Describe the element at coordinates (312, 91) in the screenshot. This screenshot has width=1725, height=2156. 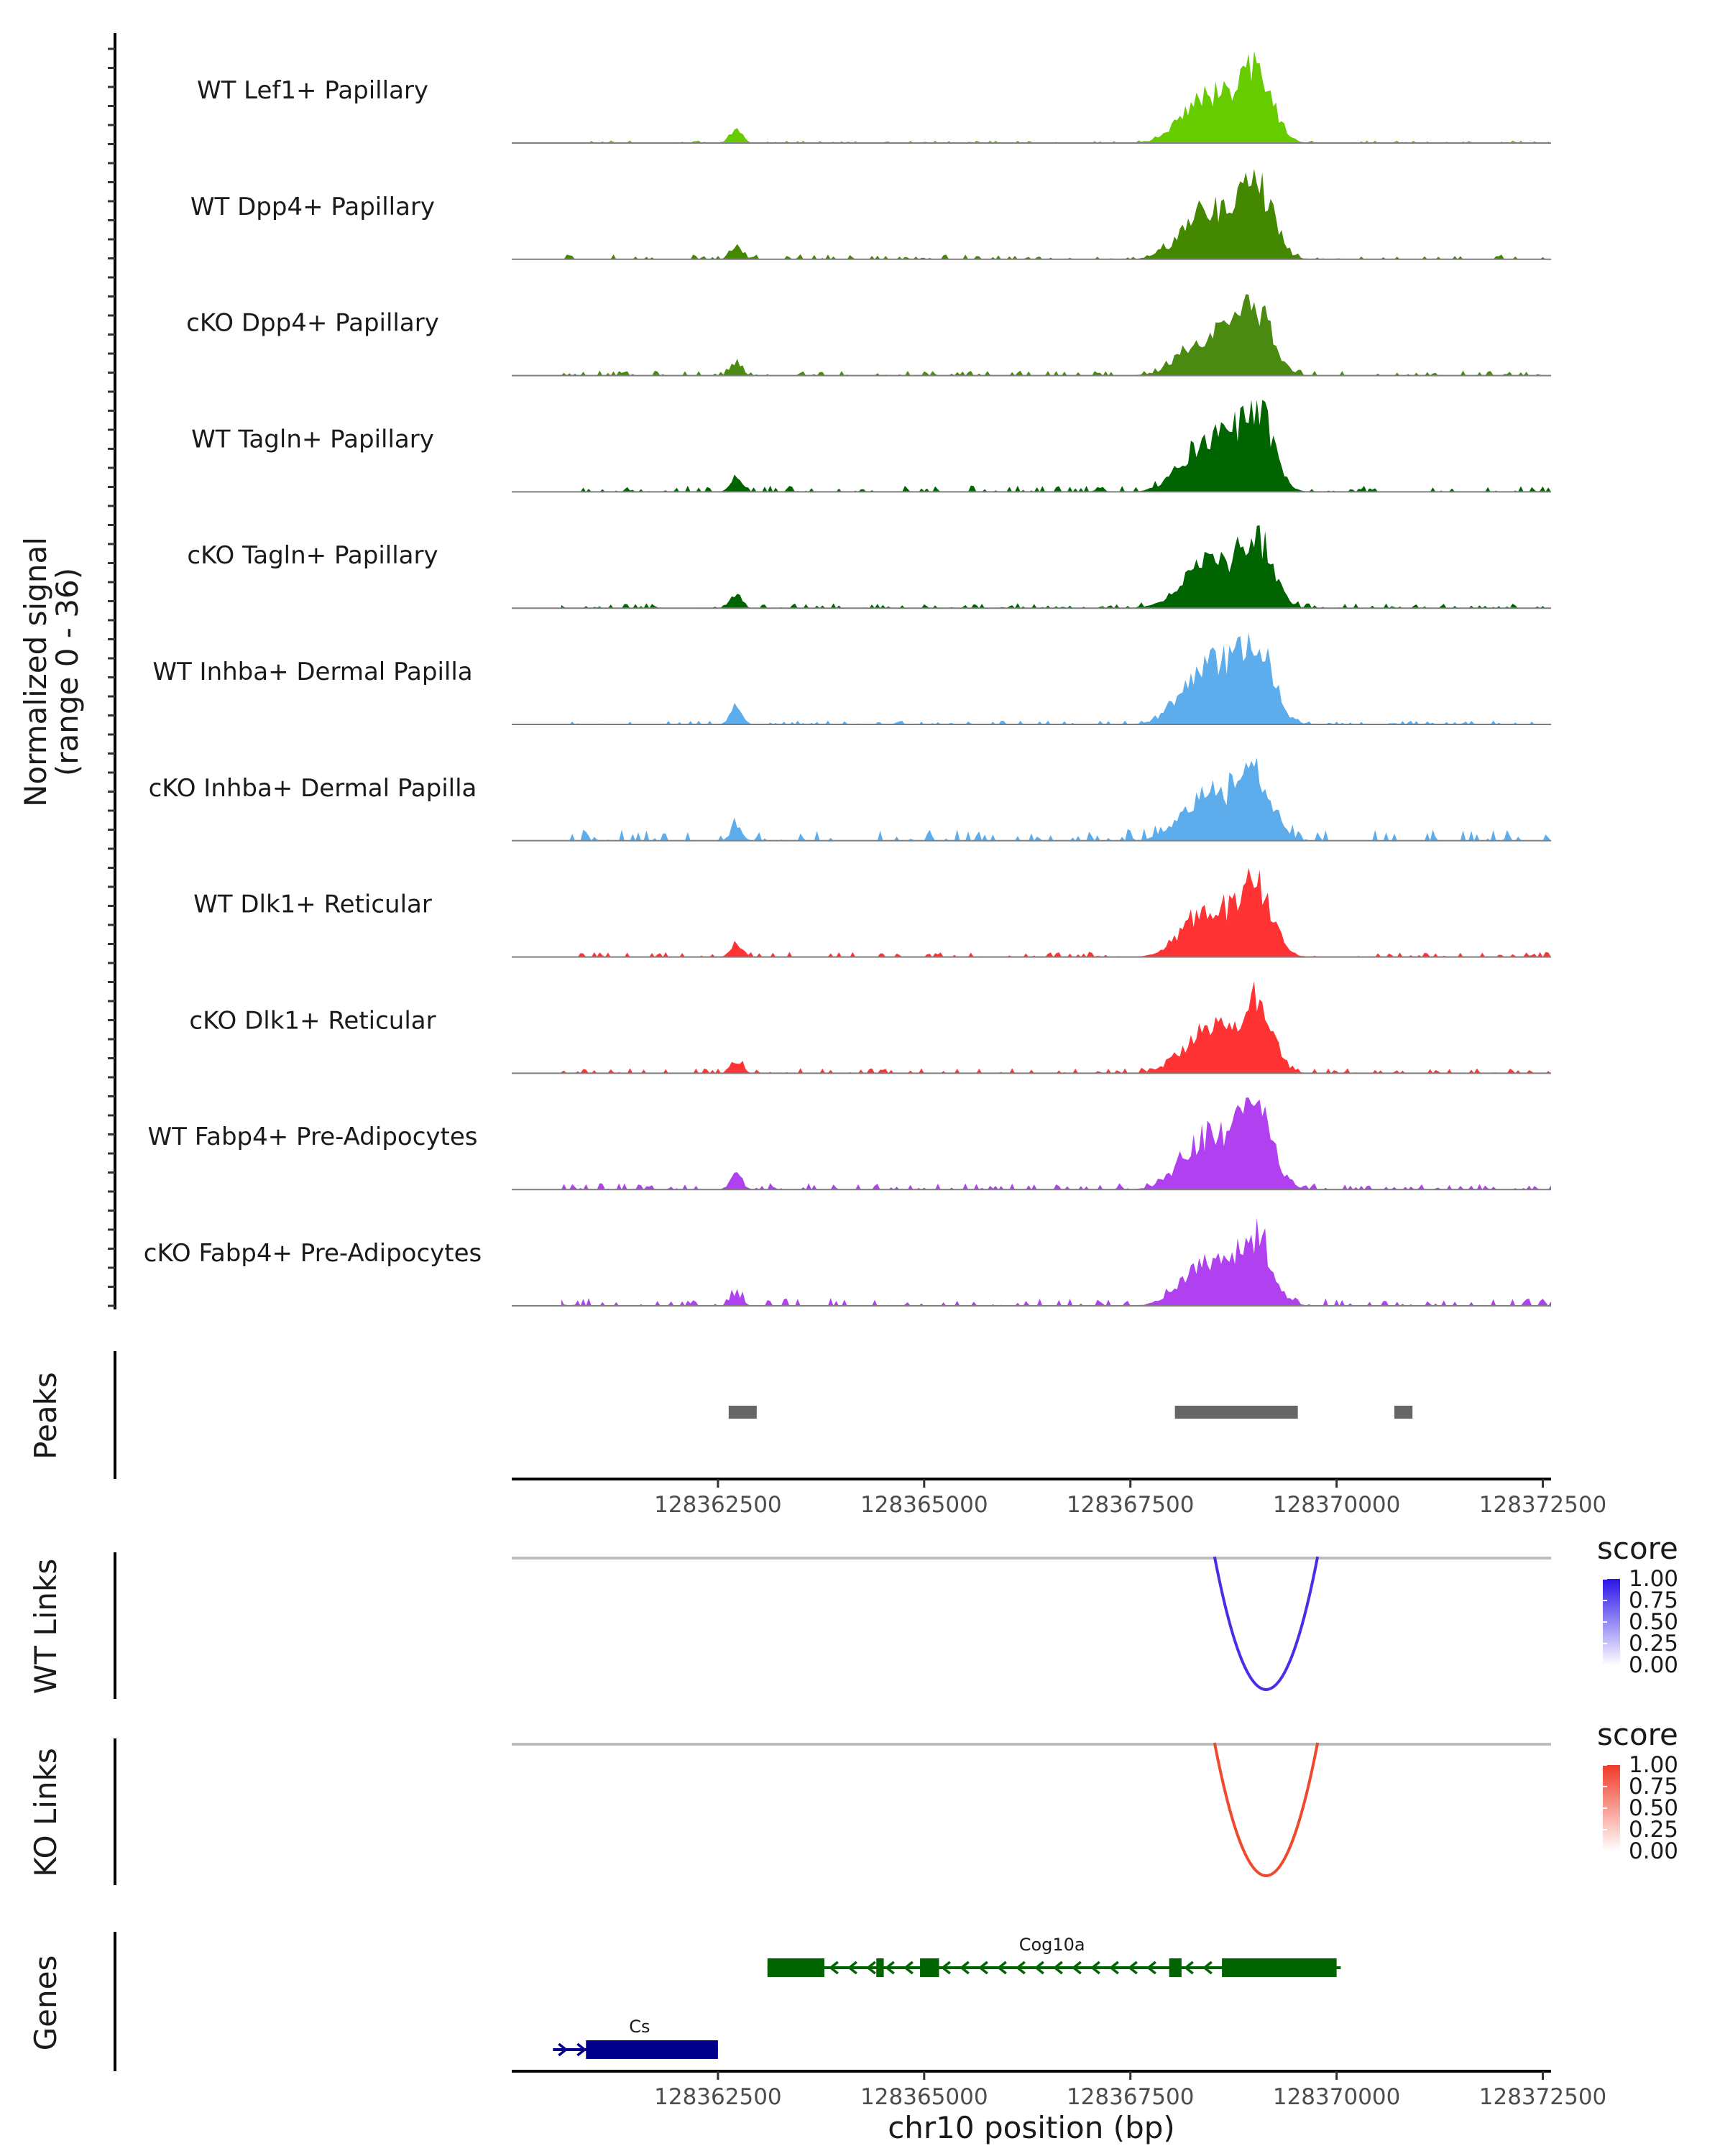
I see `track-label: WT Lef1+ Papillary` at that location.